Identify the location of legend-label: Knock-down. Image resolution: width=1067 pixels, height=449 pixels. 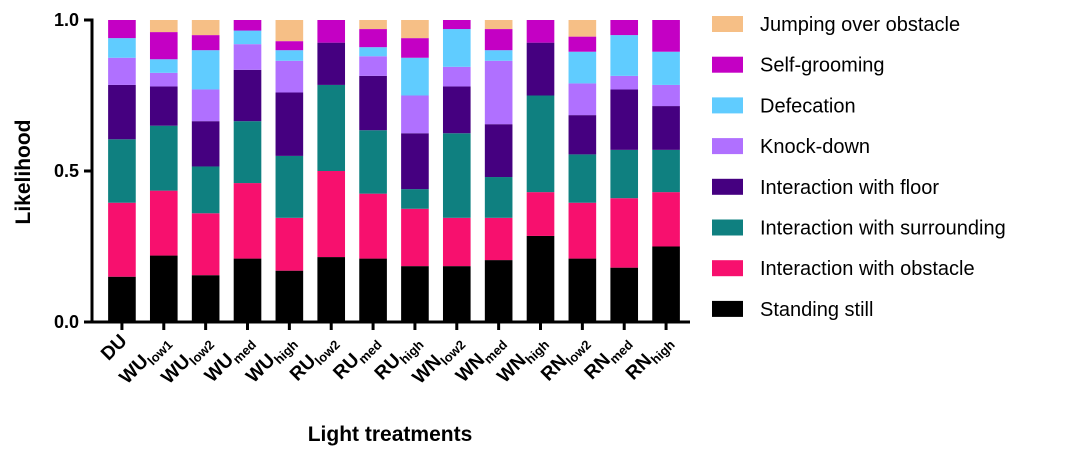
(815, 147).